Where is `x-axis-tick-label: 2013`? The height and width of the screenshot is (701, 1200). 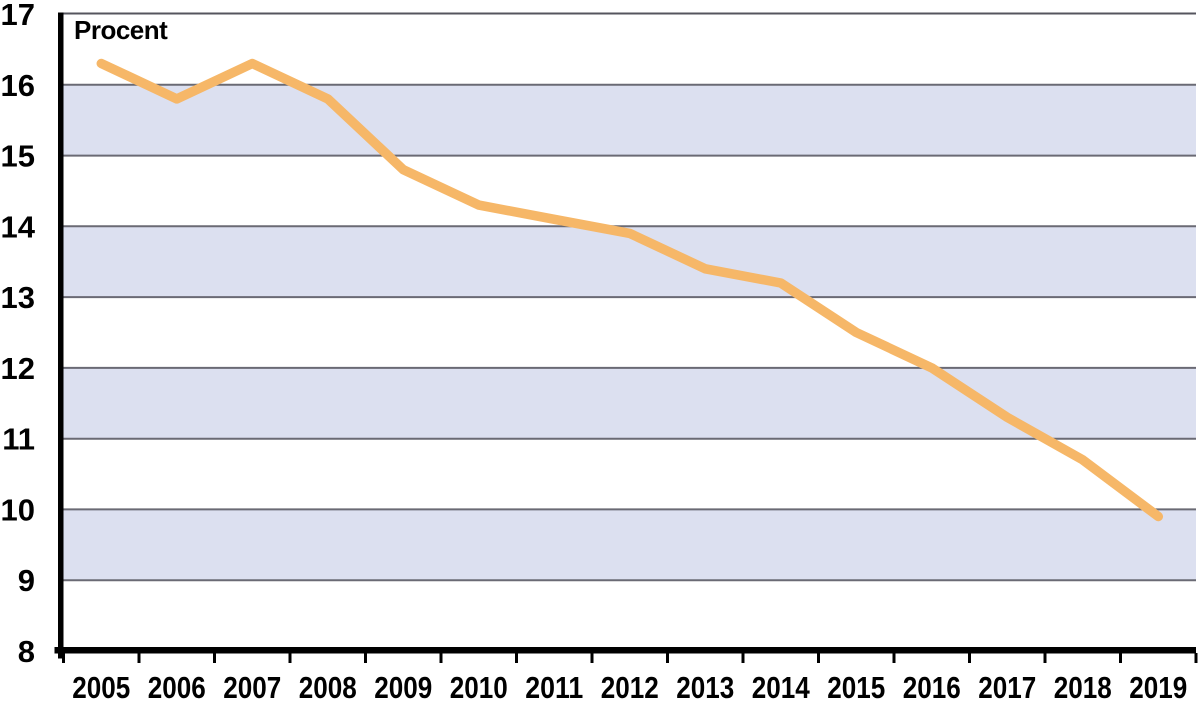
x-axis-tick-label: 2013 is located at coordinates (705, 685).